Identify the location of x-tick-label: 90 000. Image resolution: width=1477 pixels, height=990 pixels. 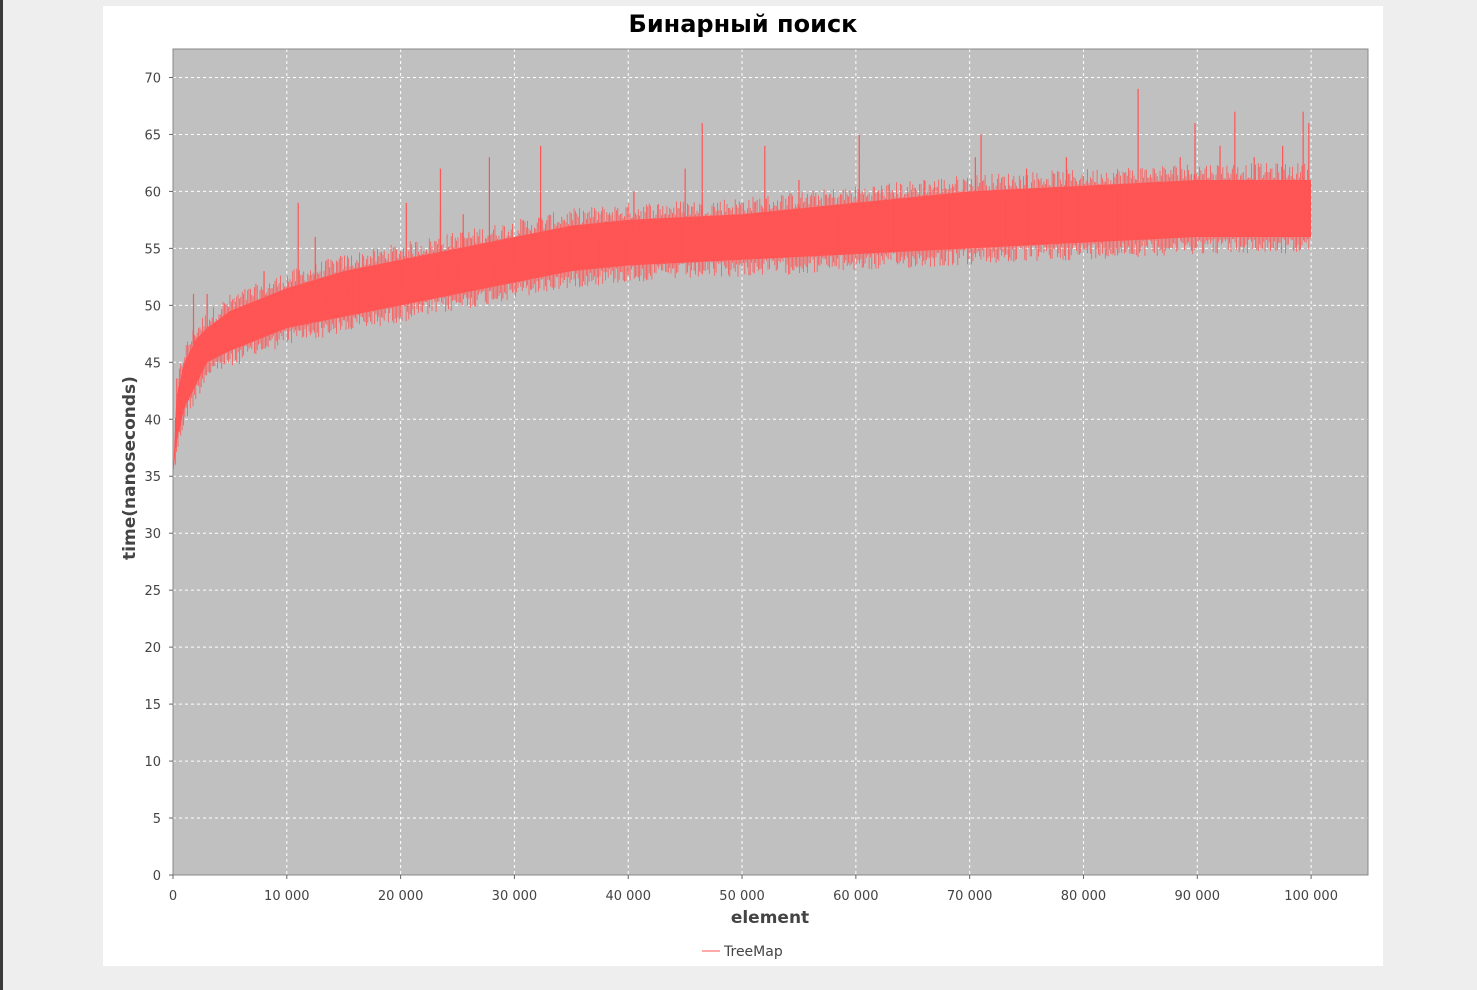
(1198, 896).